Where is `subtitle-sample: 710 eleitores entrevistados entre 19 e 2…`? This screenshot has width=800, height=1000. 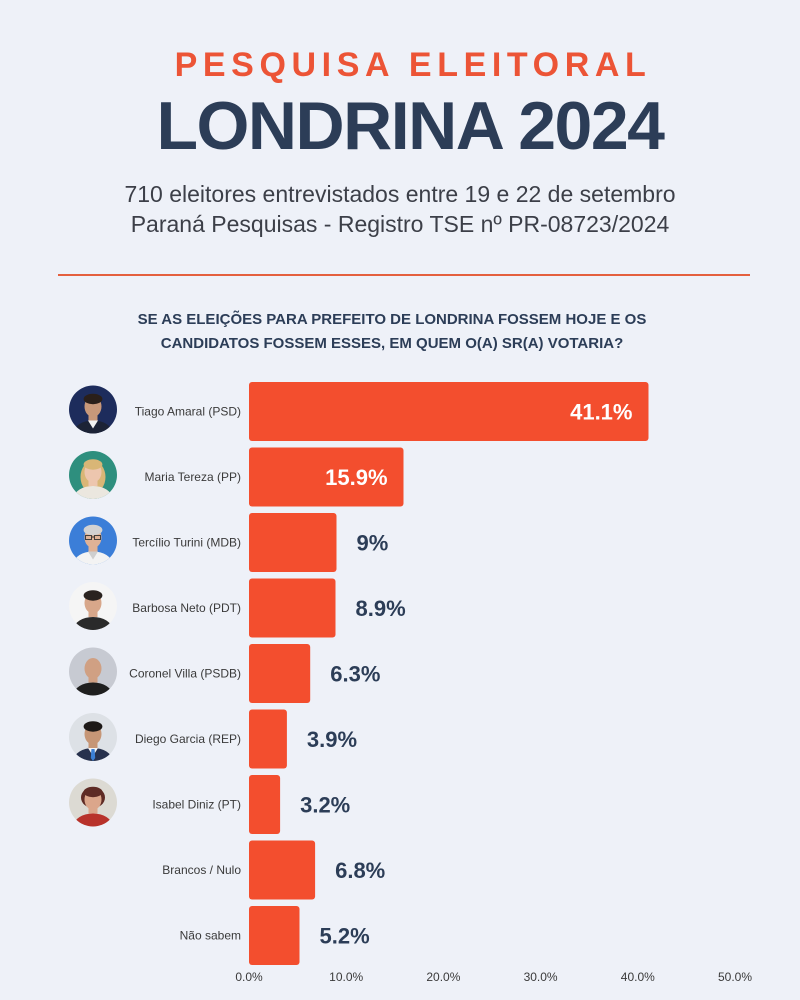
subtitle-sample: 710 eleitores entrevistados entre 19 e 2… is located at coordinates (399, 194).